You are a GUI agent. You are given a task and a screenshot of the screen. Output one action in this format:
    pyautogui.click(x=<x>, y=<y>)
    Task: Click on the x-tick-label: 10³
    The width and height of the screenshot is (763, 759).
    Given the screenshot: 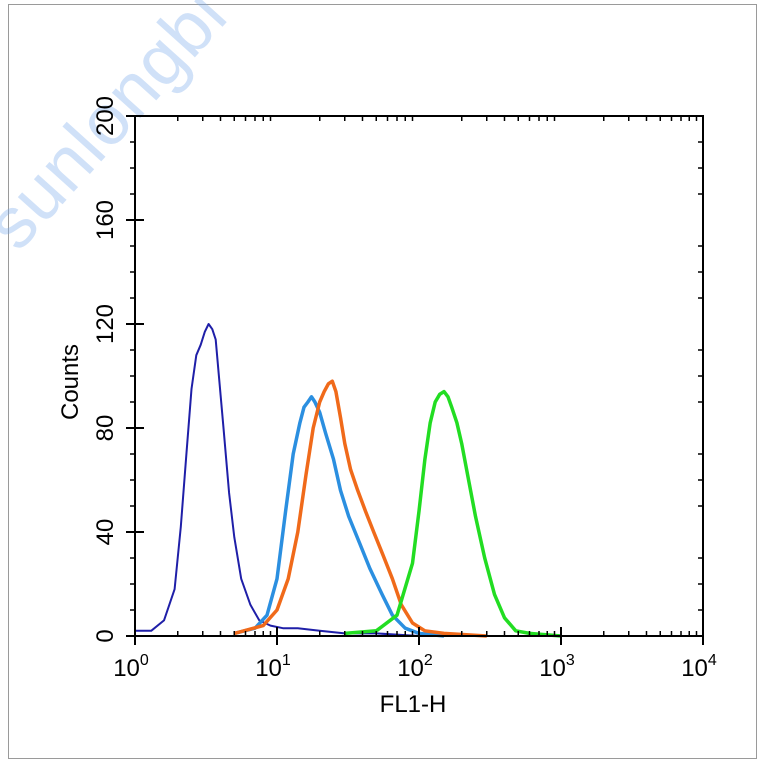 What is the action you would take?
    pyautogui.click(x=557, y=667)
    